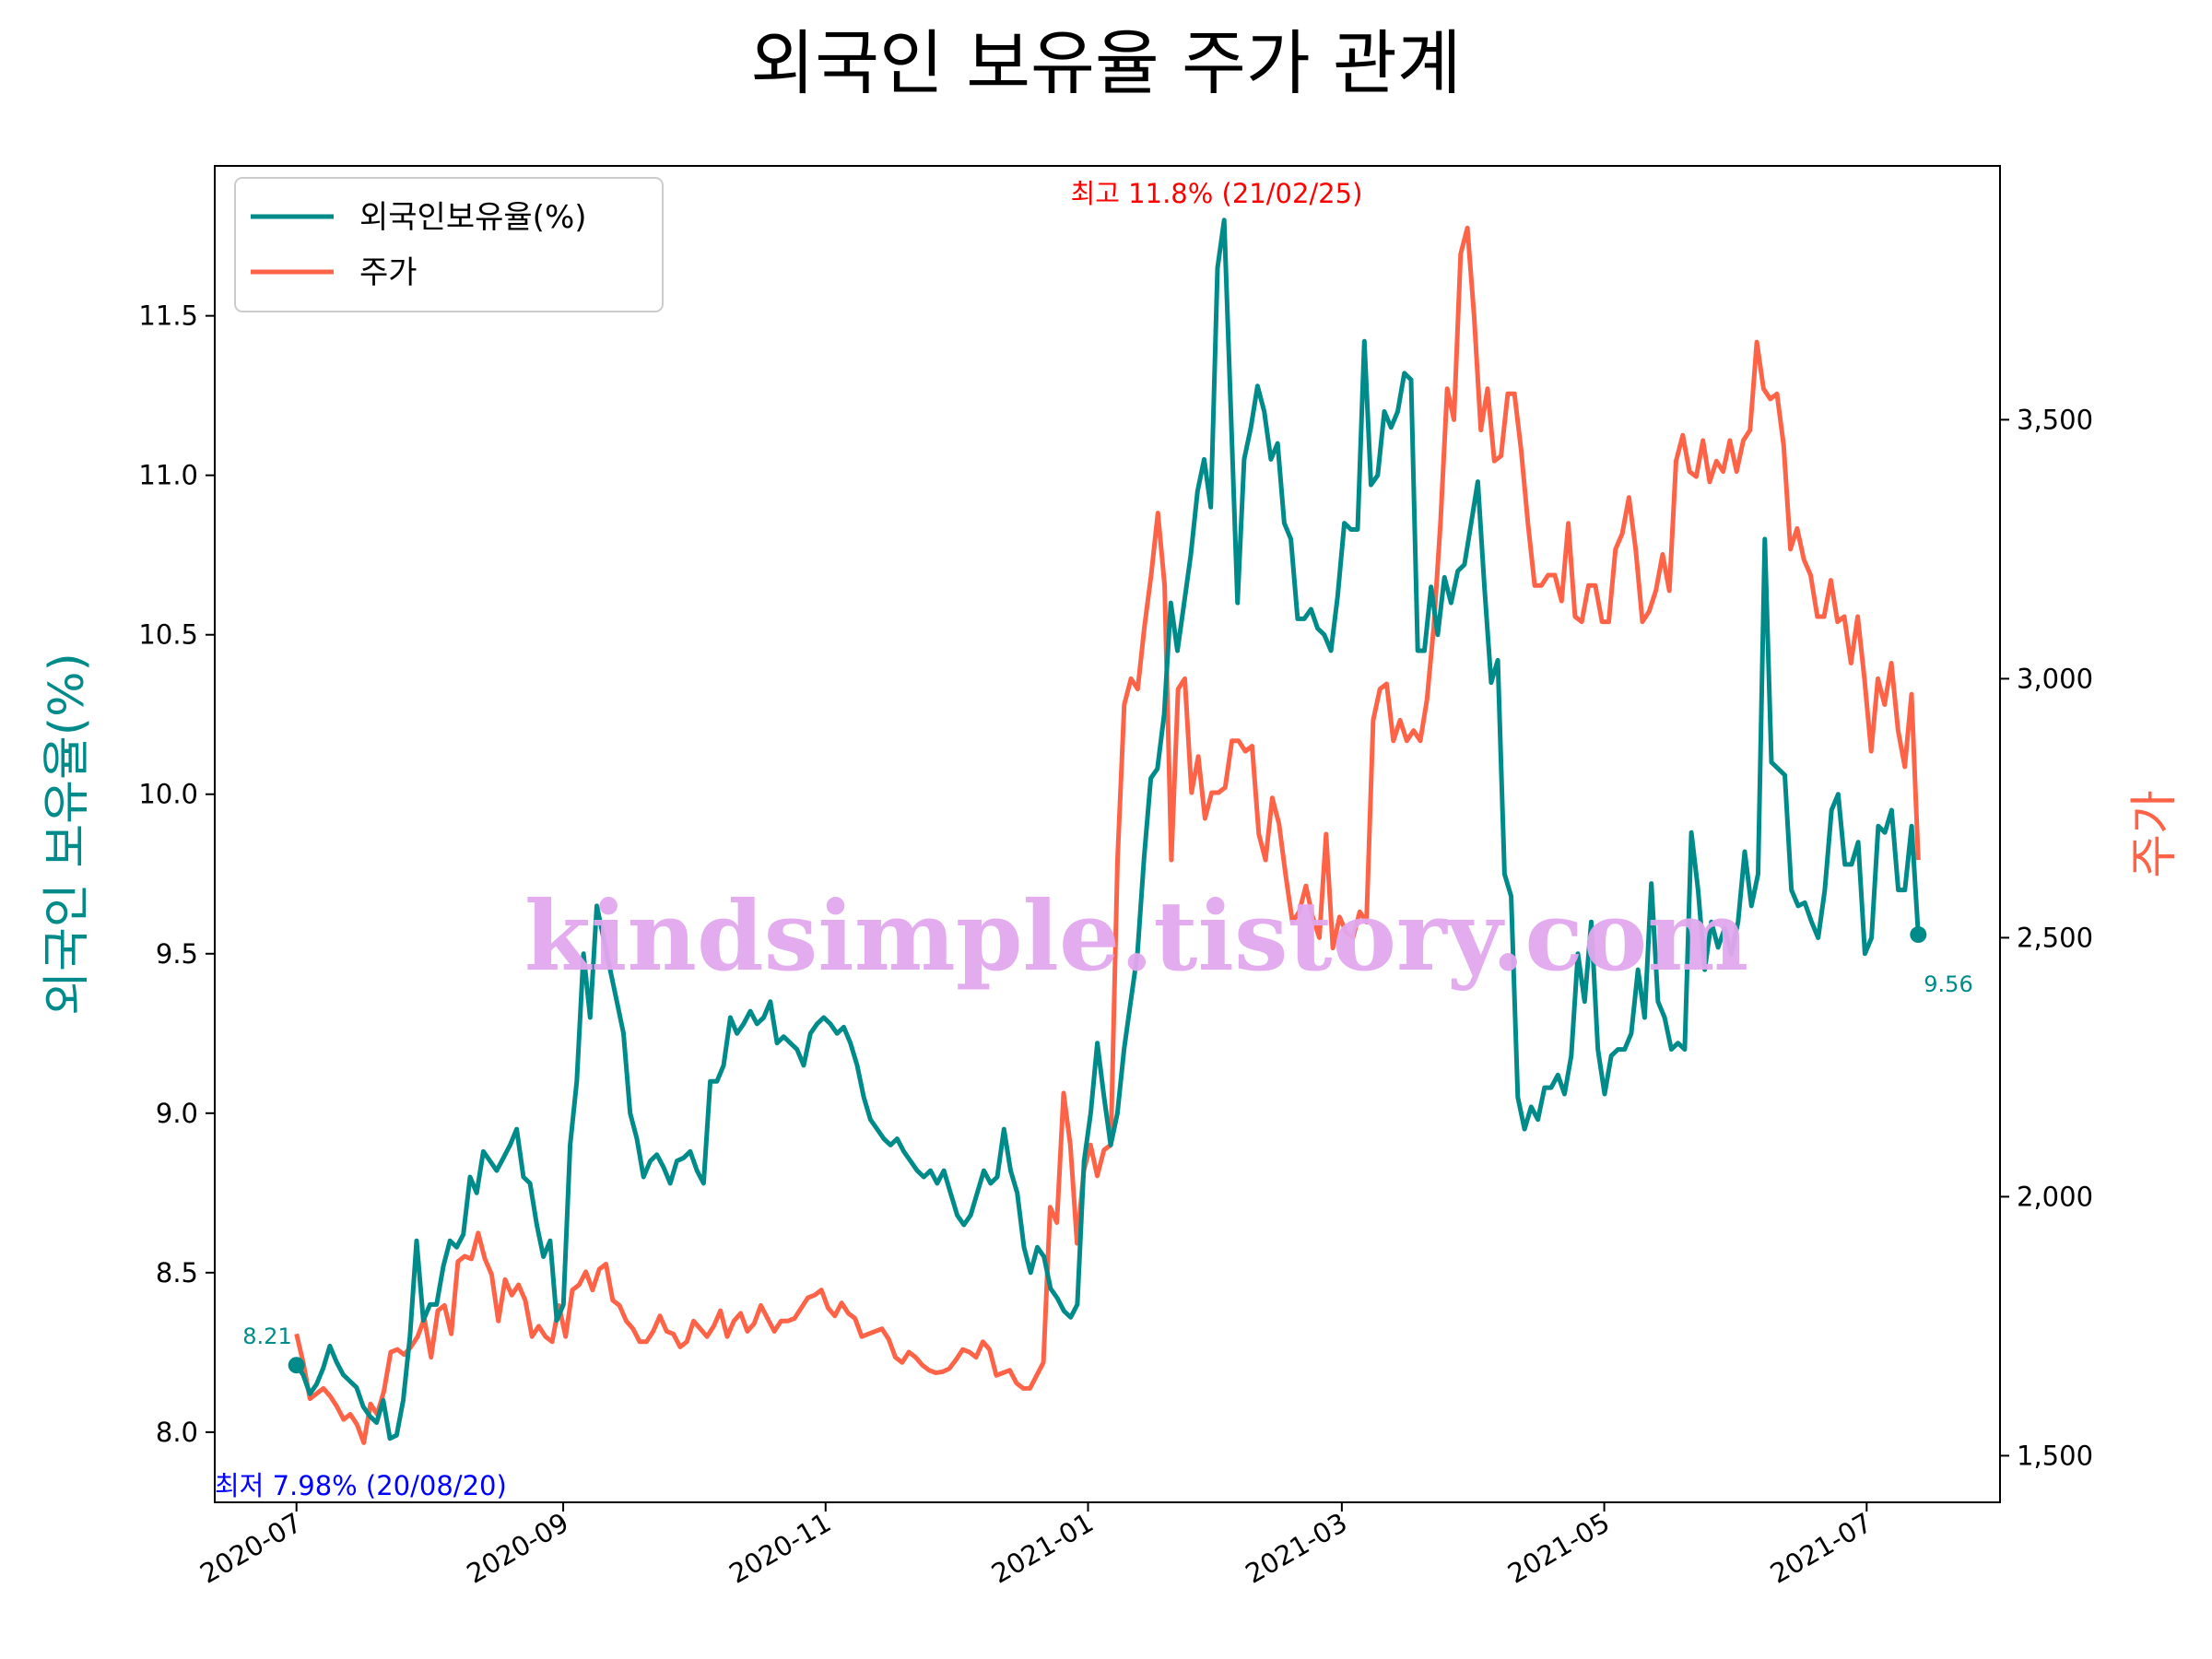 This screenshot has height=1659, width=2212. I want to click on min-annotation: 최저 7.98% (20/08/20), so click(361, 1485).